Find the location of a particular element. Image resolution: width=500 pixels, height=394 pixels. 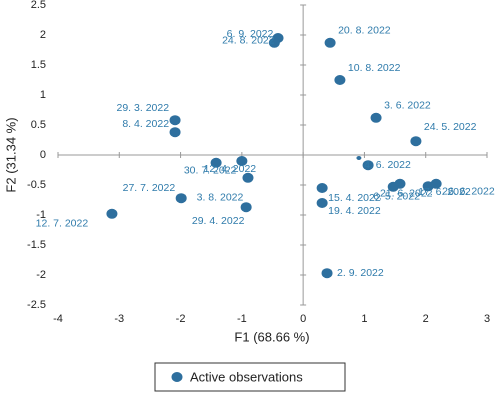

point-label: 30. 7. 2022 is located at coordinates (210, 171).